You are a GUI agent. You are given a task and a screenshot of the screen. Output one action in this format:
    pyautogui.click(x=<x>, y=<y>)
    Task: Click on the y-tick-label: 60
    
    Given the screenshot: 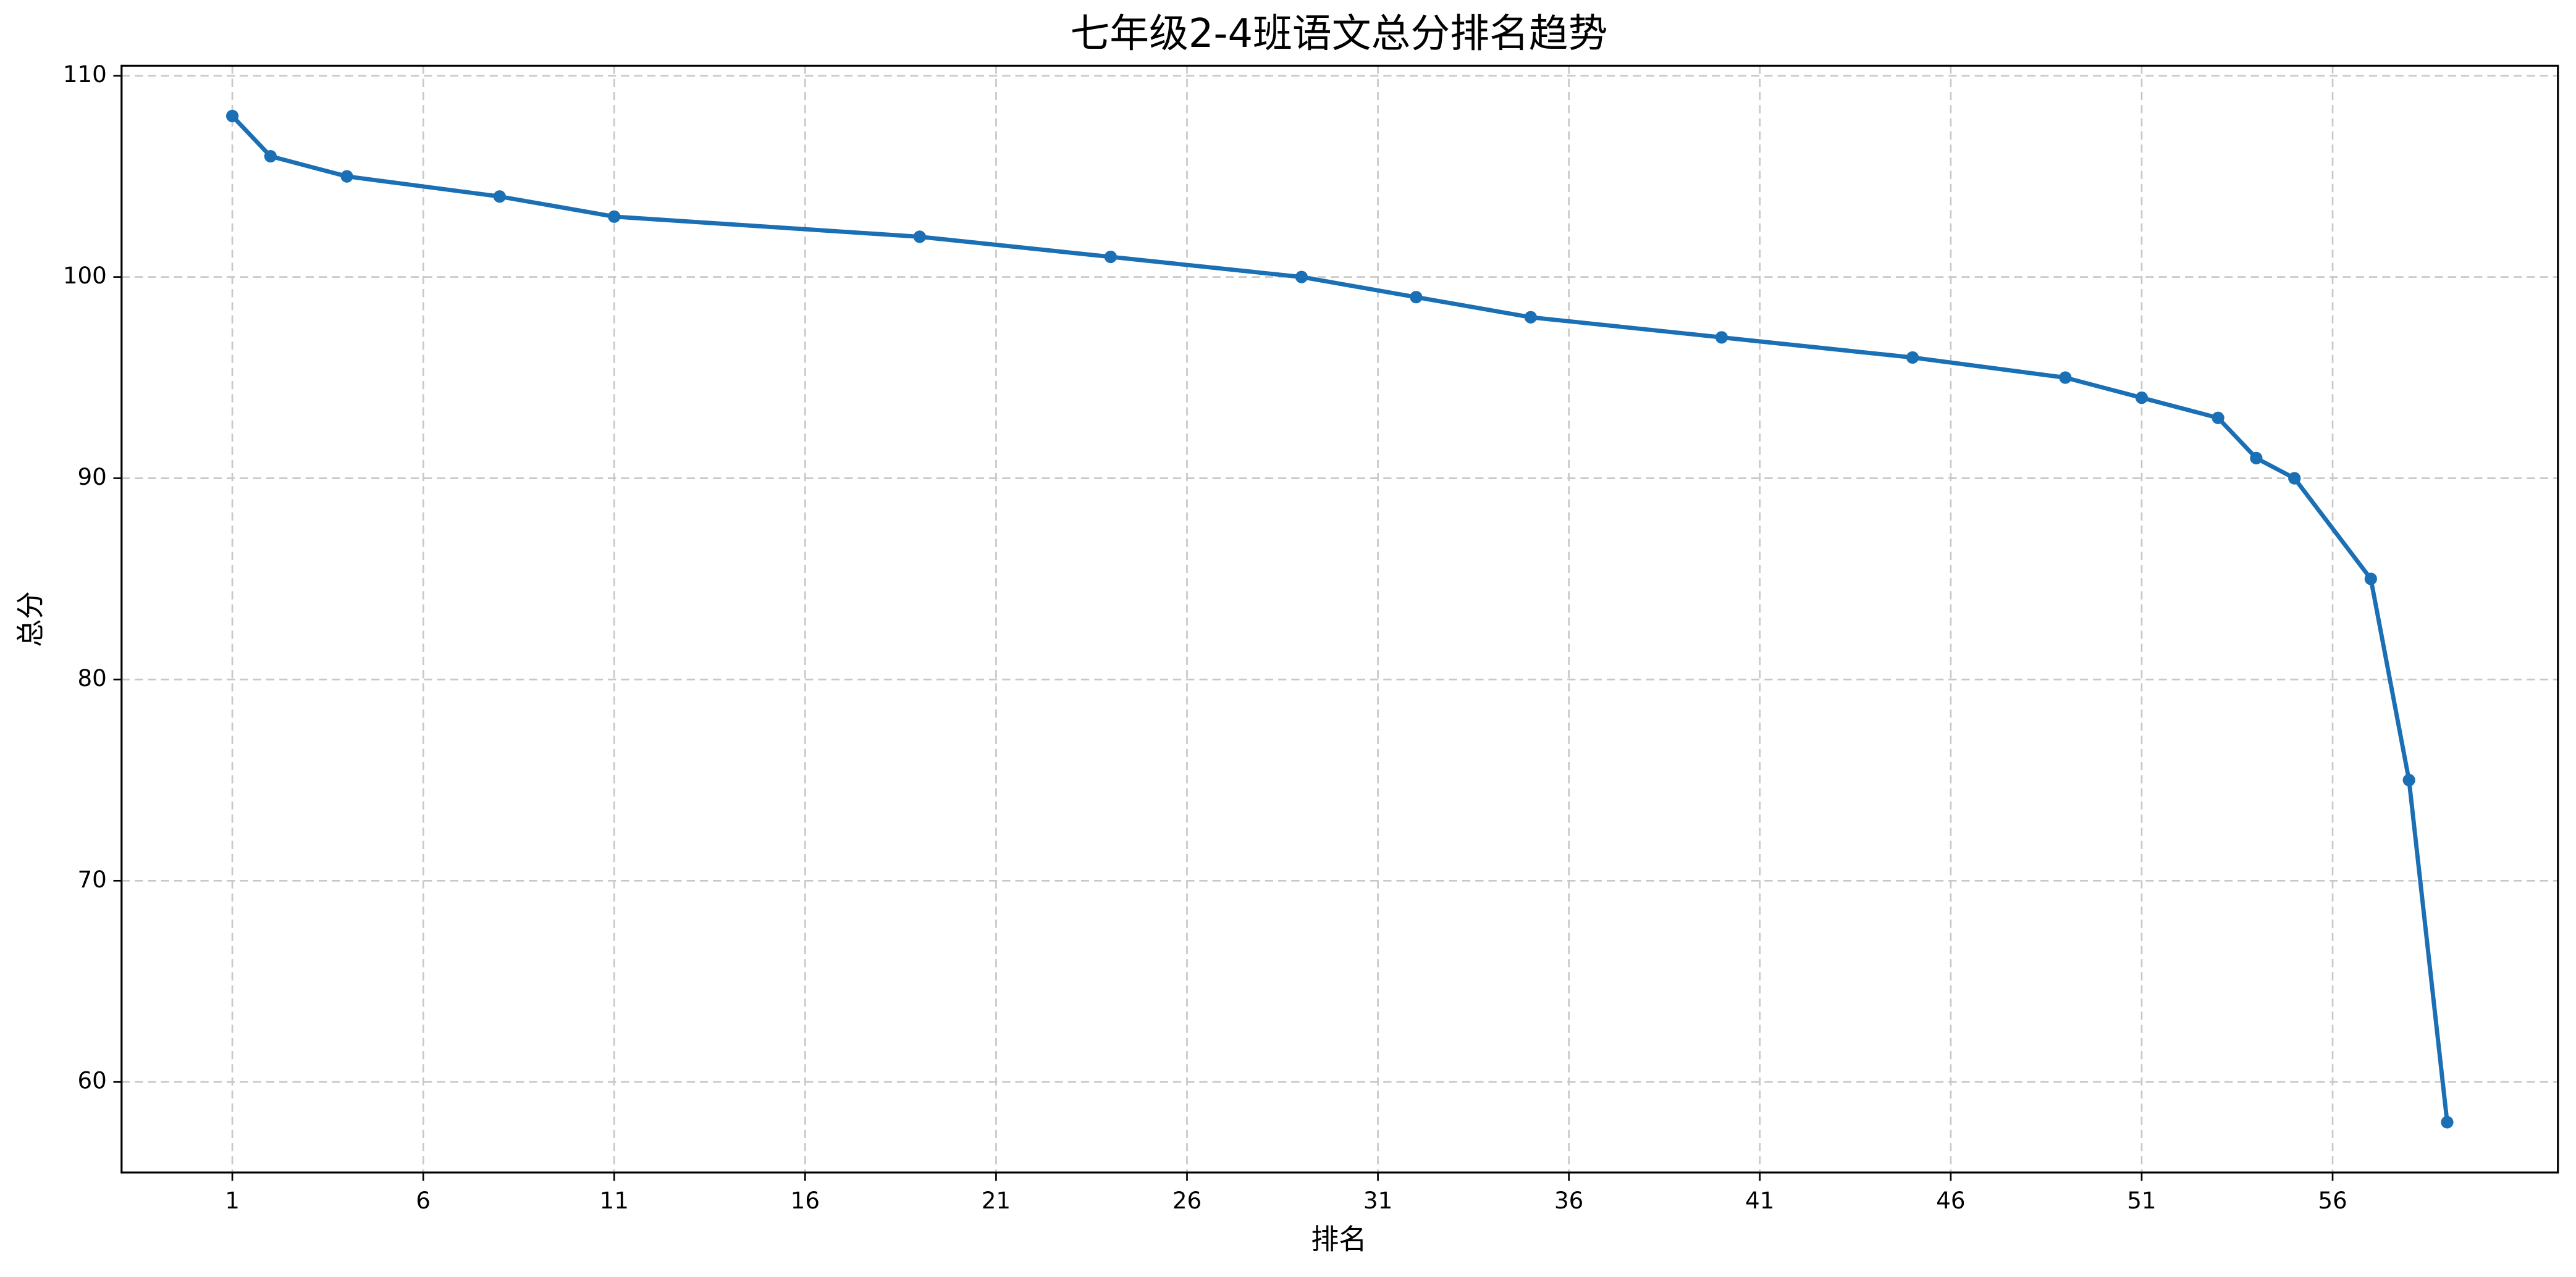 What is the action you would take?
    pyautogui.click(x=91, y=1080)
    